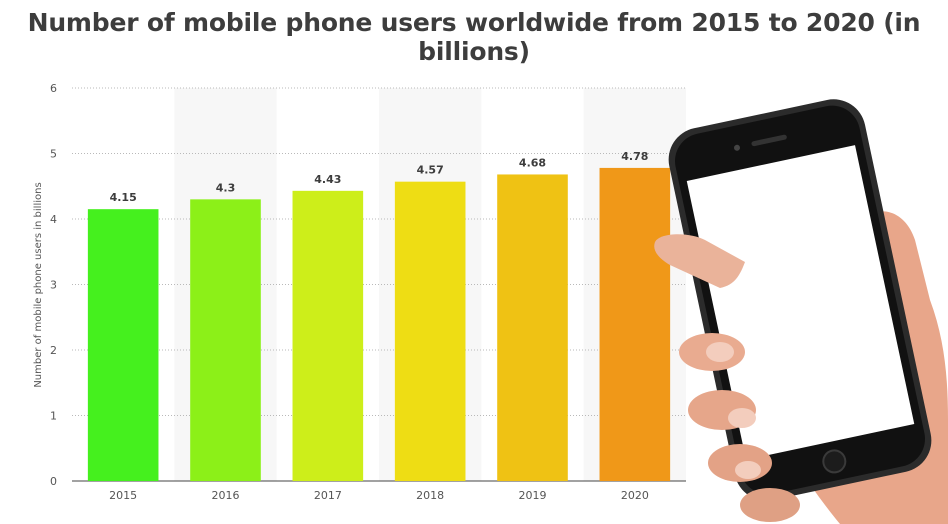  What do you see at coordinates (327, 179) in the screenshot?
I see `data-label-2017: 4.43` at bounding box center [327, 179].